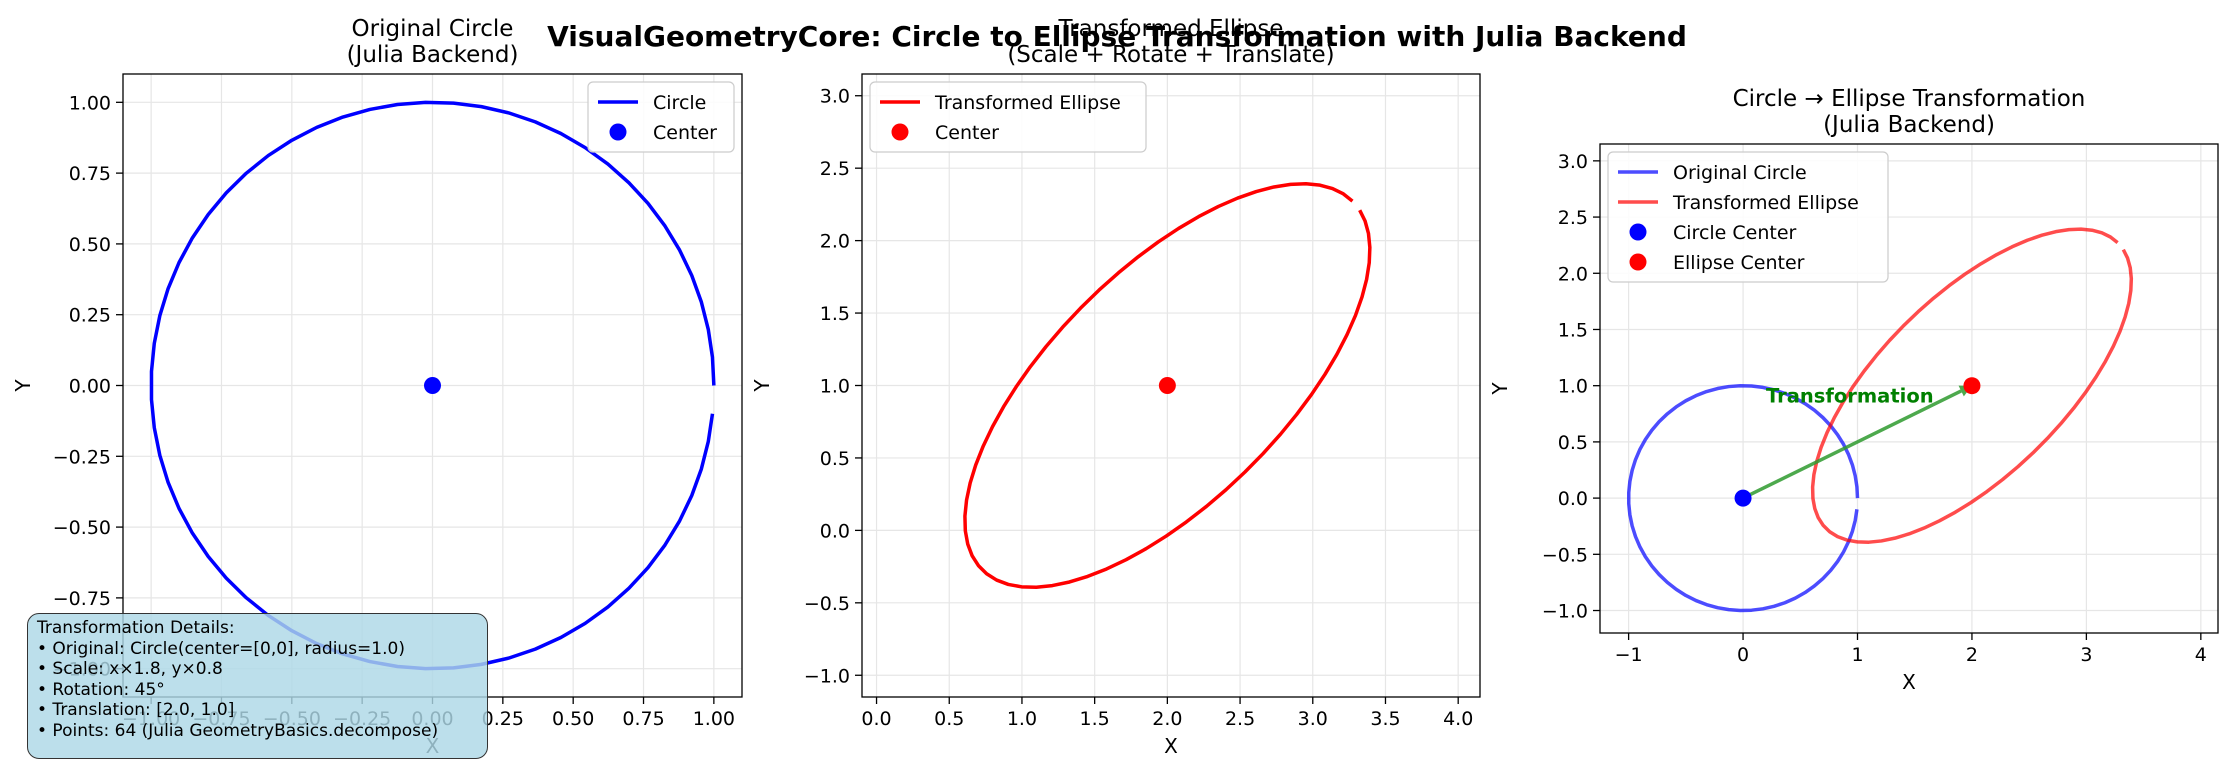 The height and width of the screenshot is (773, 2234). I want to click on x-tick-label: 1.0, so click(1022, 719).